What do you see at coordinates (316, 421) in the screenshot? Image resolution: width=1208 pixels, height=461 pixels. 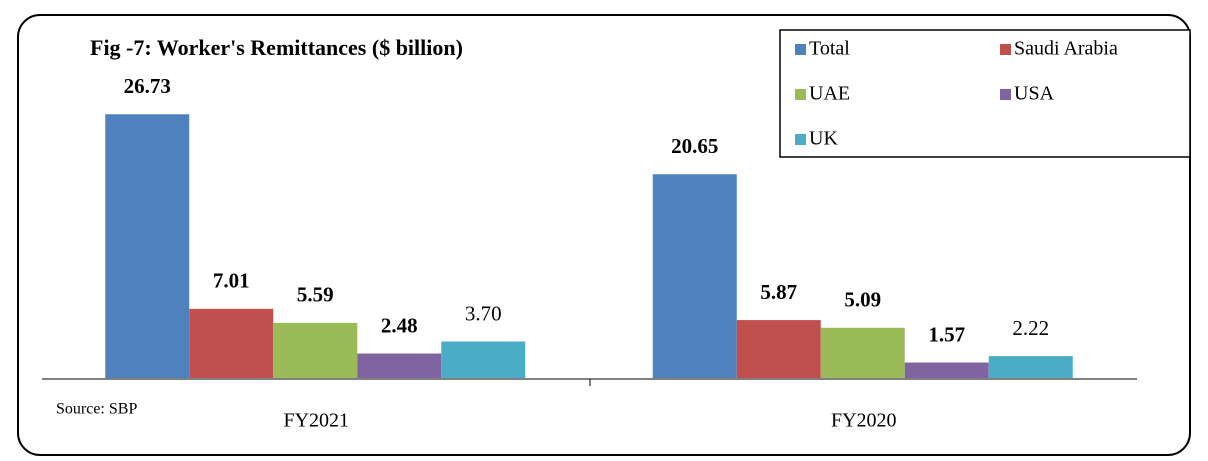 I see `x-tick-label: FY2021` at bounding box center [316, 421].